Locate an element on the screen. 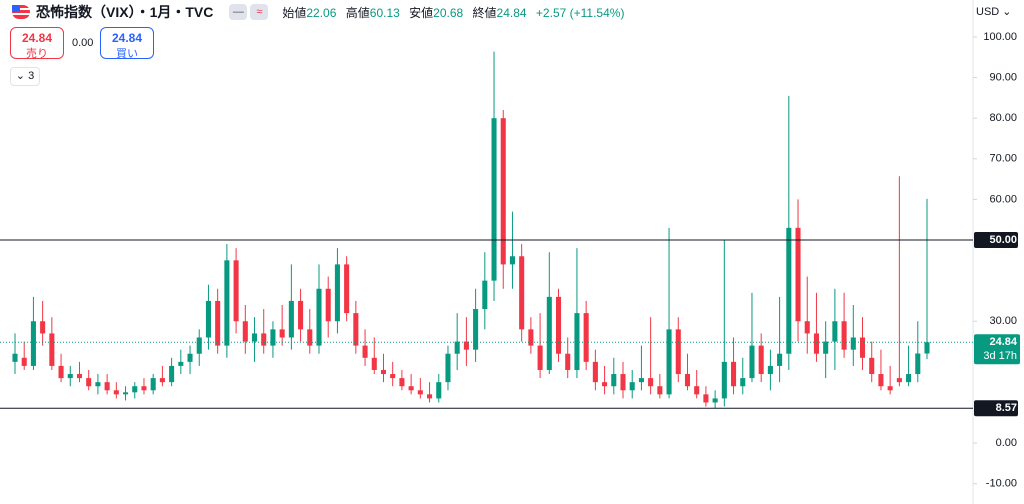 Image resolution: width=1024 pixels, height=504 pixels. indicators-toggle: ⌄ 3 is located at coordinates (25, 76).